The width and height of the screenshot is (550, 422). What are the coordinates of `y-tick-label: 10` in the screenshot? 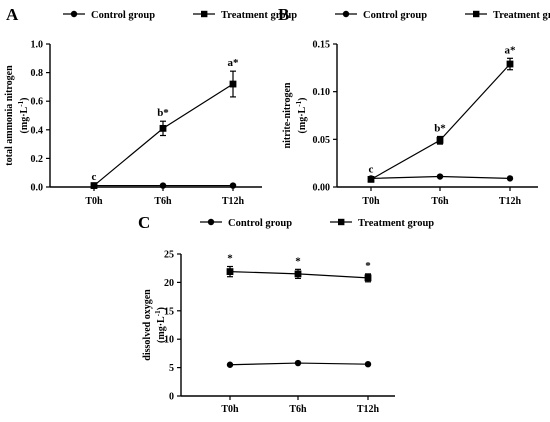 It's located at (169, 340).